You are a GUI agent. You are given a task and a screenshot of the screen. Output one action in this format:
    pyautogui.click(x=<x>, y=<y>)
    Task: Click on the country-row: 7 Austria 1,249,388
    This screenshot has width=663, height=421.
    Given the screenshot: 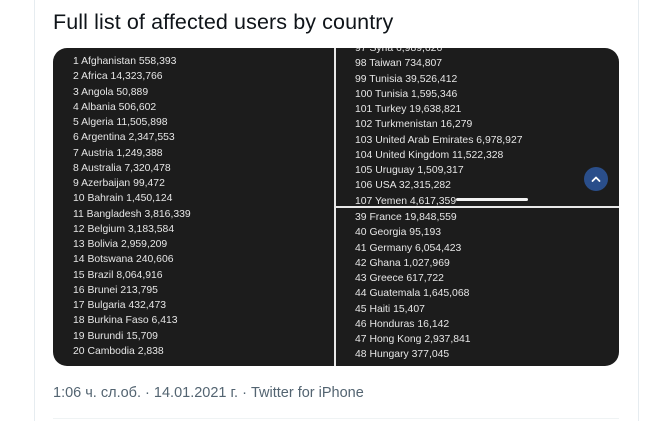 What is the action you would take?
    pyautogui.click(x=118, y=153)
    